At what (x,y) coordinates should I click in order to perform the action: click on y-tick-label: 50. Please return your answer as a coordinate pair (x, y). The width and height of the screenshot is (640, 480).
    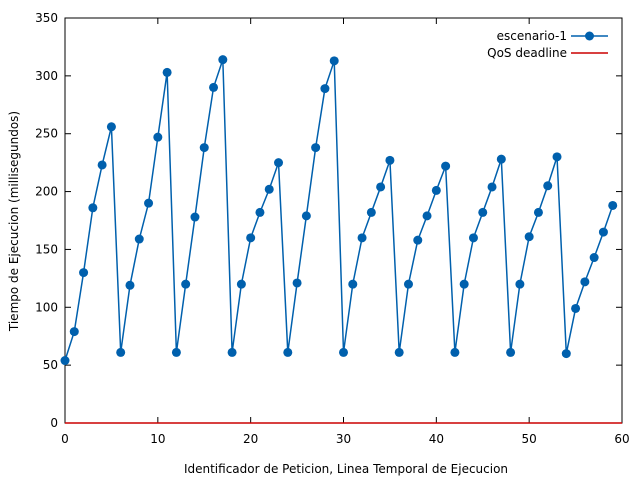
    Looking at the image, I should click on (50, 365).